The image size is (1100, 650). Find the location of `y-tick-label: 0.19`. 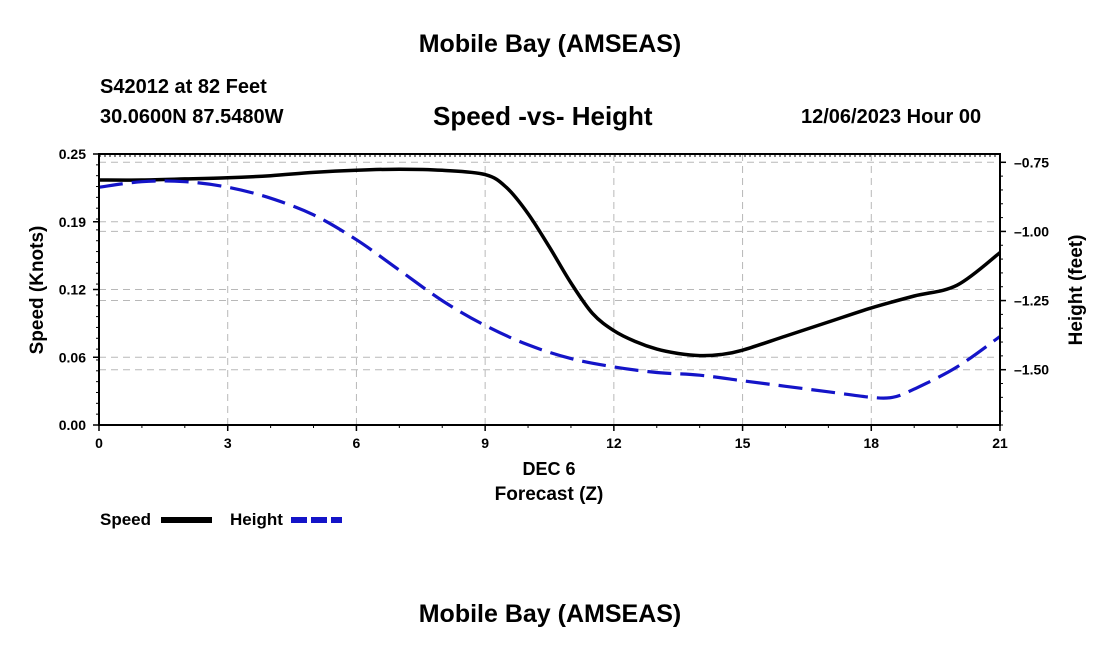

y-tick-label: 0.19 is located at coordinates (72, 222).